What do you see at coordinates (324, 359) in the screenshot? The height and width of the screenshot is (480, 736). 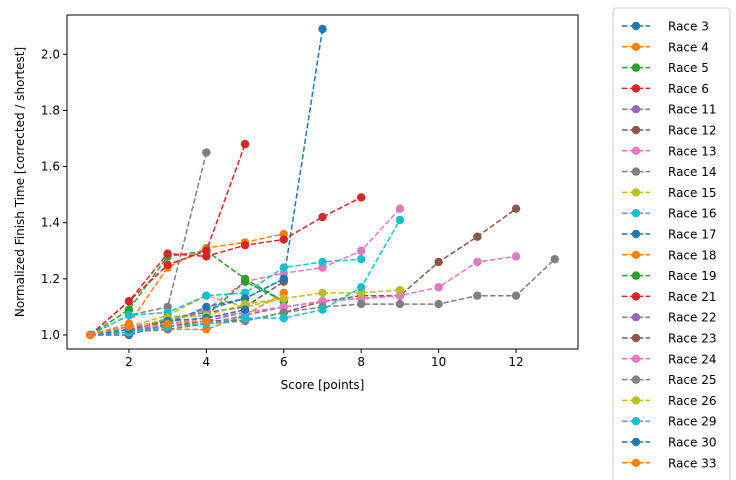 I see `x-axis-ticks: 2 4 6 8 10 12` at bounding box center [324, 359].